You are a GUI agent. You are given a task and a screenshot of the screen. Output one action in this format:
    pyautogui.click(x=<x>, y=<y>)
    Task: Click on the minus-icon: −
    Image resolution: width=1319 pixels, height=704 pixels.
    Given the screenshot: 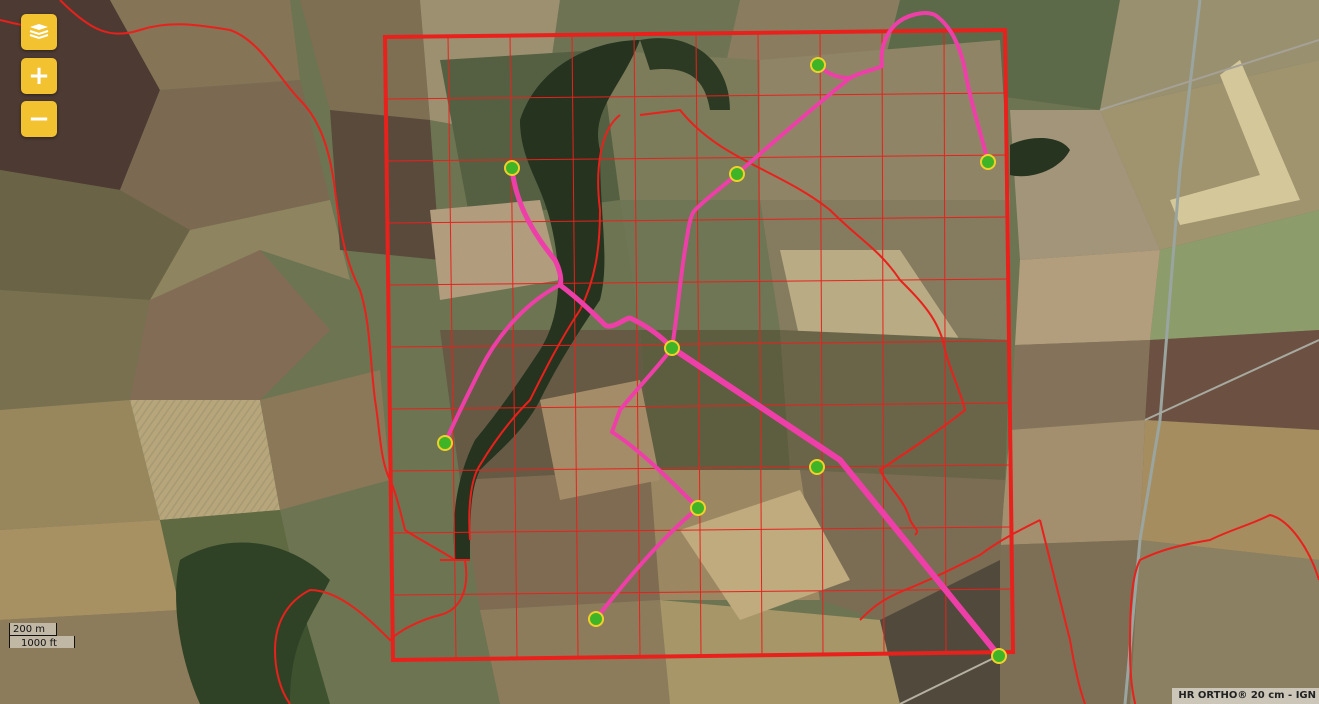 What is the action you would take?
    pyautogui.click(x=39, y=119)
    